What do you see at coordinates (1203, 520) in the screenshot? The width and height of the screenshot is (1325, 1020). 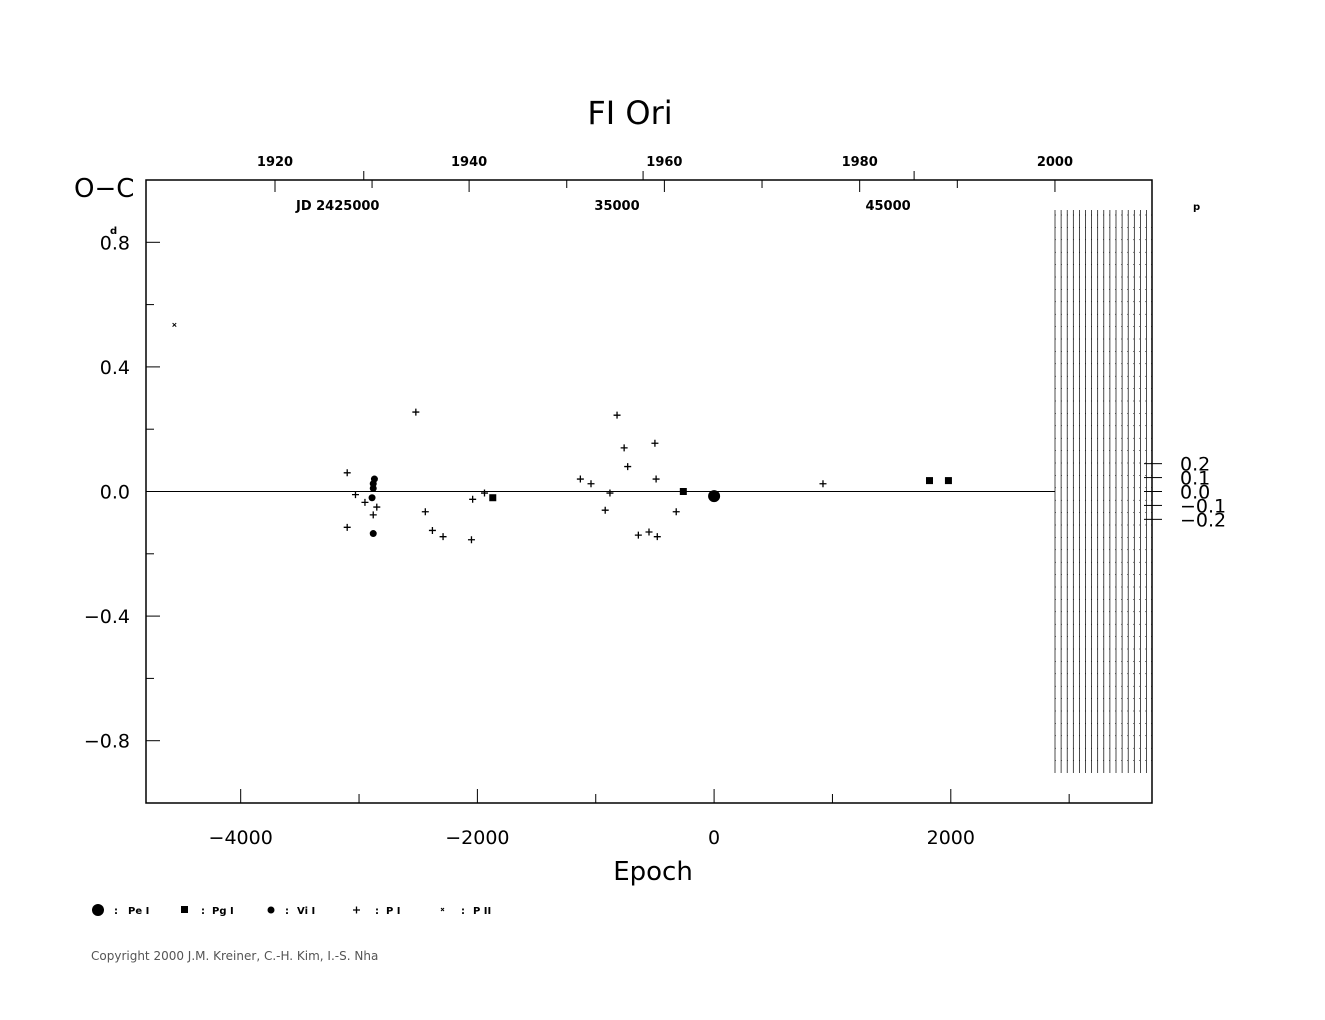 I see `right-tick-label: −0.2` at bounding box center [1203, 520].